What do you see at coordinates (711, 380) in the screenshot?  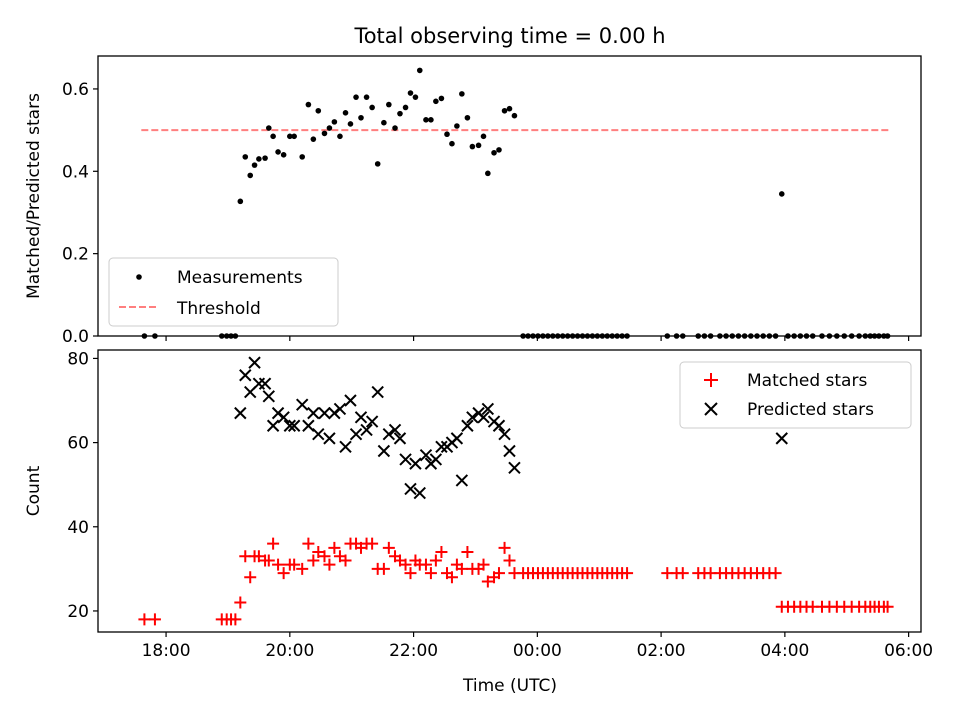 I see `legend-matched-marker` at bounding box center [711, 380].